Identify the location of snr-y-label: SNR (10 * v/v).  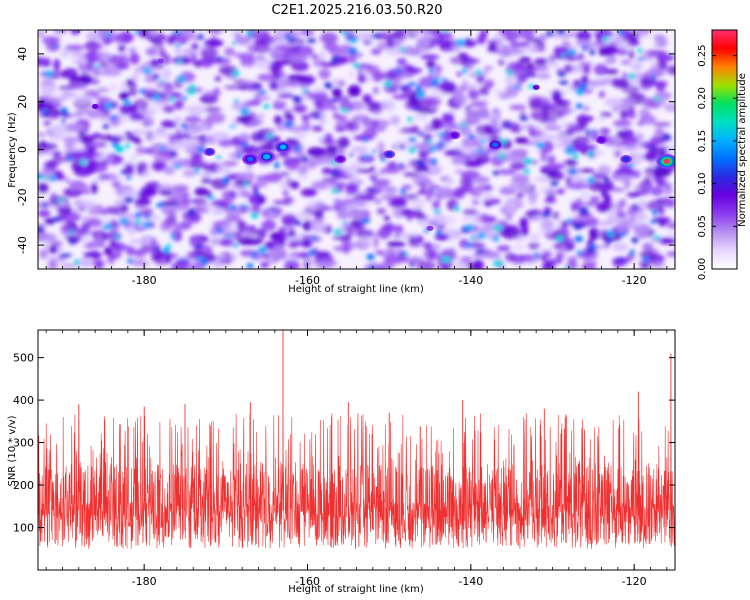
(12, 450).